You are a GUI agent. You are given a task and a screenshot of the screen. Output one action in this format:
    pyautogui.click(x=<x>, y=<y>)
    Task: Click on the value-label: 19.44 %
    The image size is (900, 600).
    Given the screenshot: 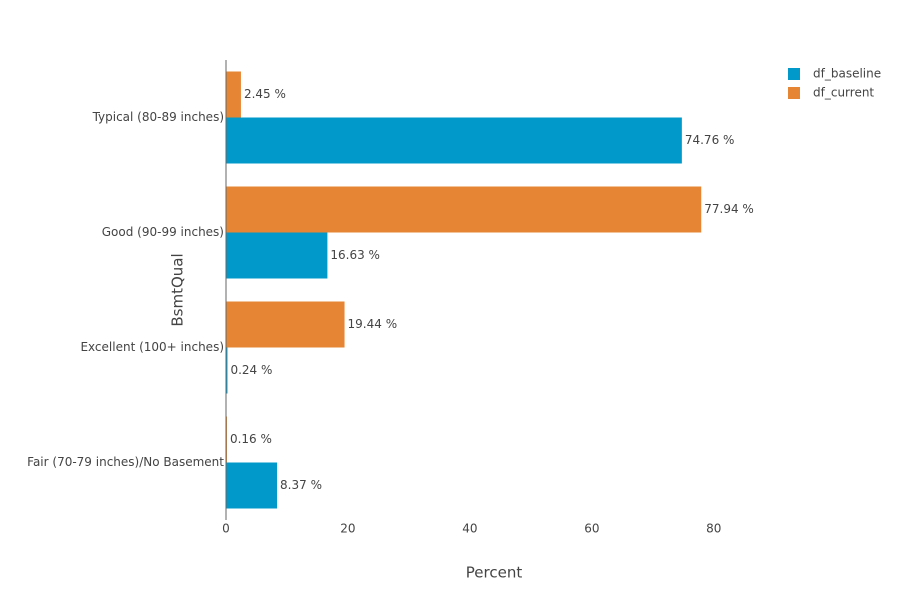 What is the action you would take?
    pyautogui.click(x=373, y=324)
    